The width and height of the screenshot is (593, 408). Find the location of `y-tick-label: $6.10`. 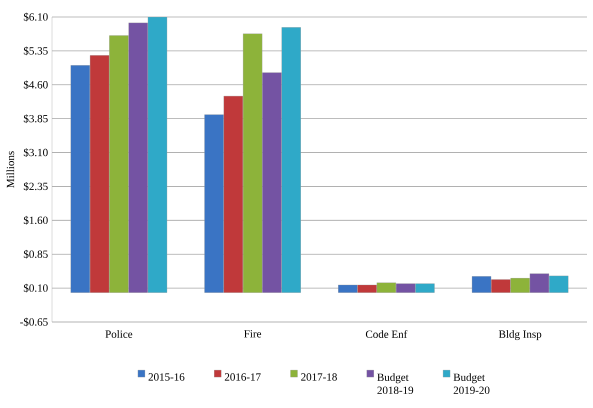

y-tick-label: $6.10 is located at coordinates (36, 17).